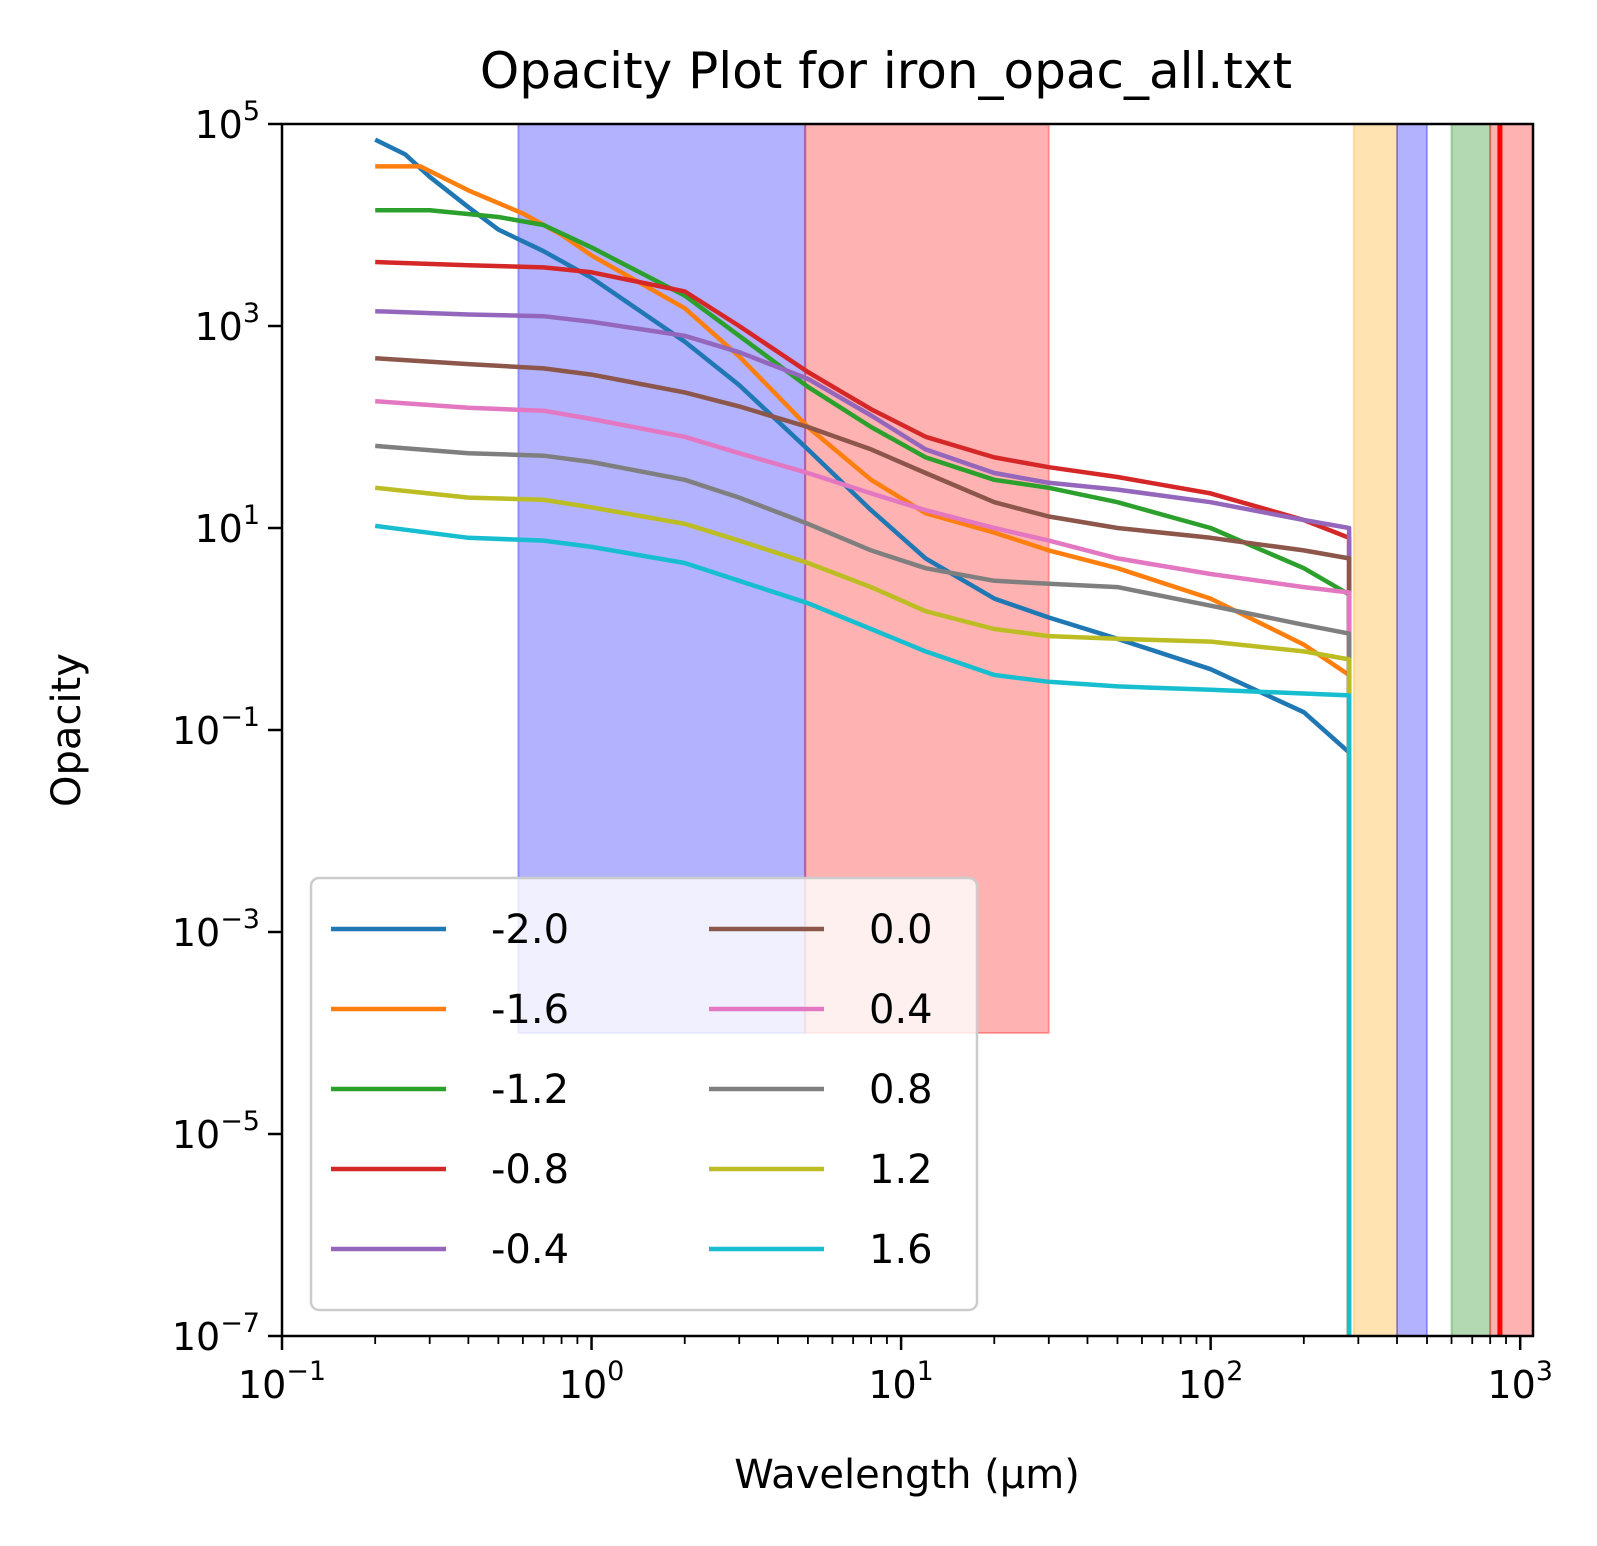  I want to click on y-tick-label-3: 10⁻³, so click(216, 929).